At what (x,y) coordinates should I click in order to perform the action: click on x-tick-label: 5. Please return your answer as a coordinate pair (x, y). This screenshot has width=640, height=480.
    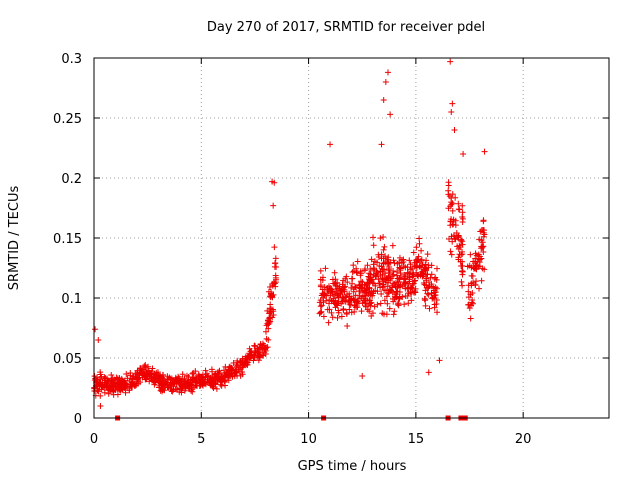
    Looking at the image, I should click on (201, 439).